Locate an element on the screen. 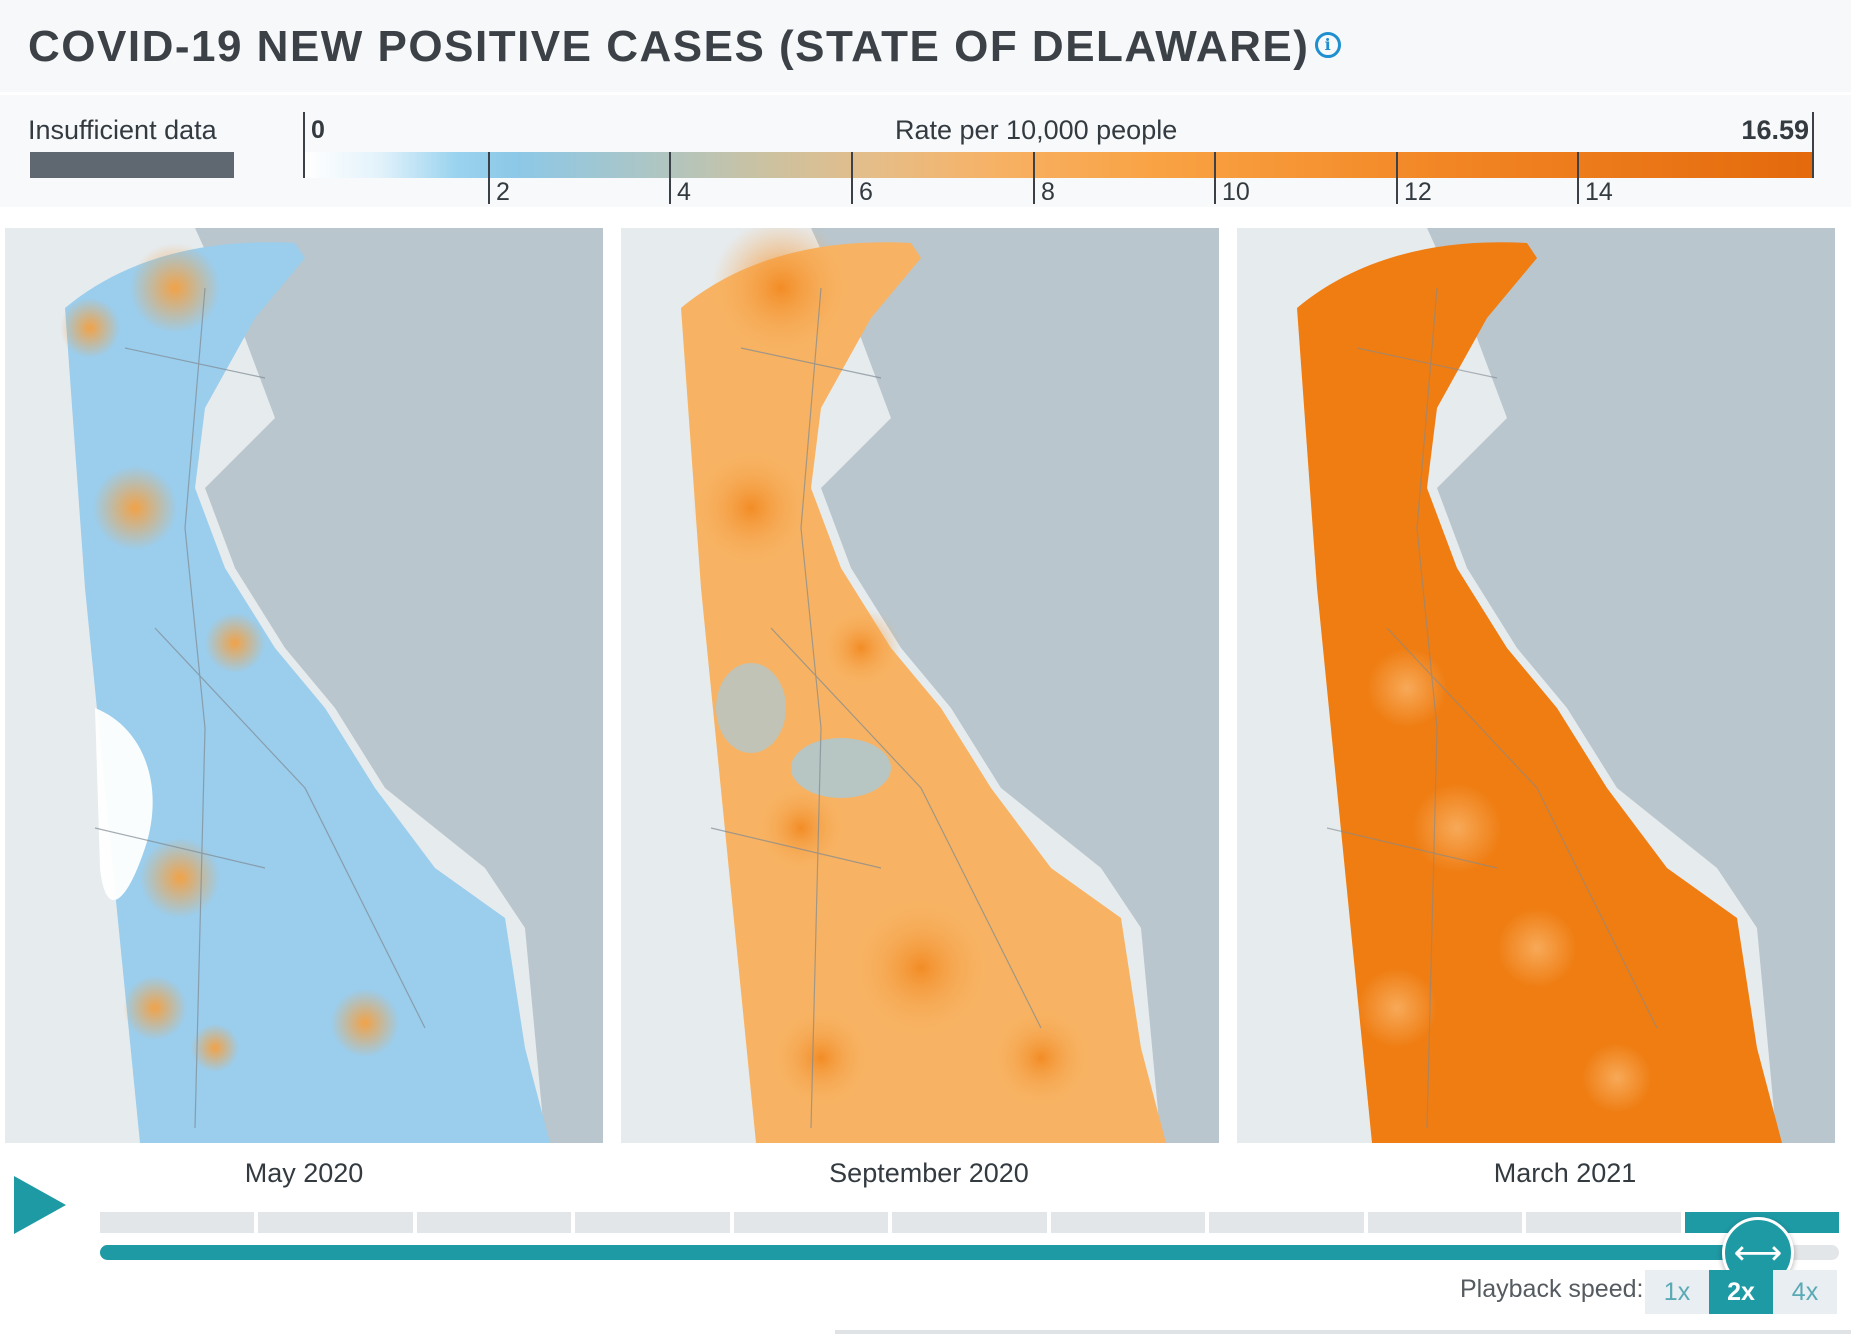 This screenshot has height=1334, width=1851. playback-speed-label: Playback speed: is located at coordinates (1552, 1289).